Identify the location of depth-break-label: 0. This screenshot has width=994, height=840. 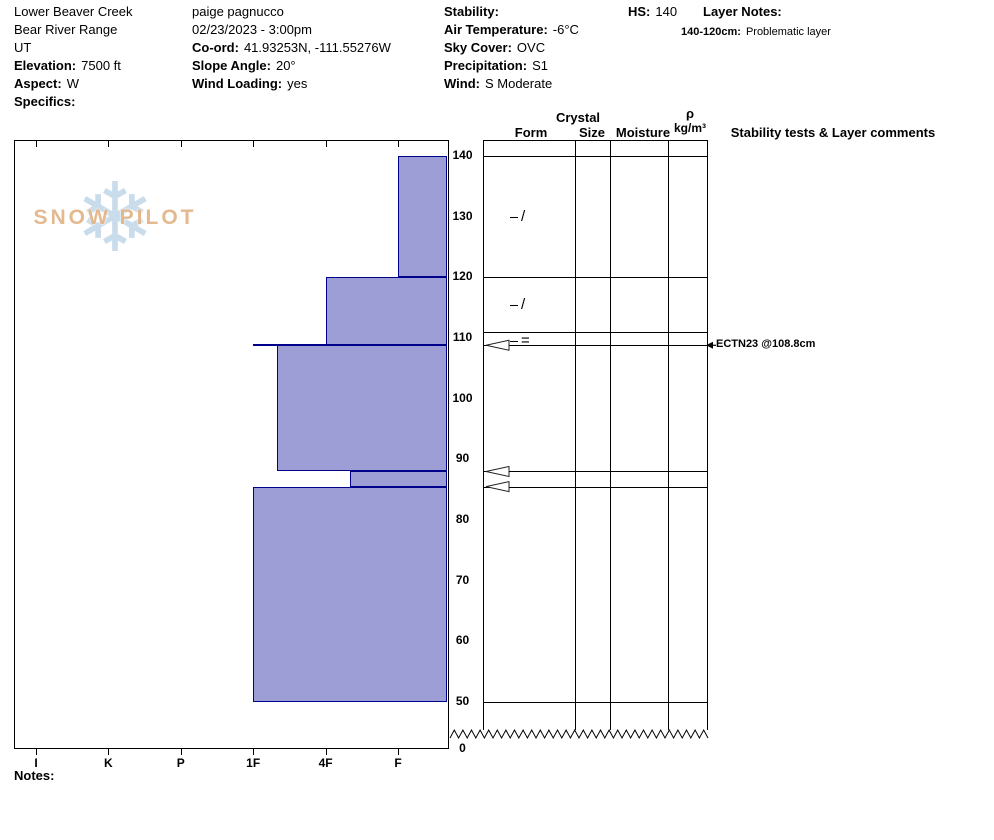
(462, 748).